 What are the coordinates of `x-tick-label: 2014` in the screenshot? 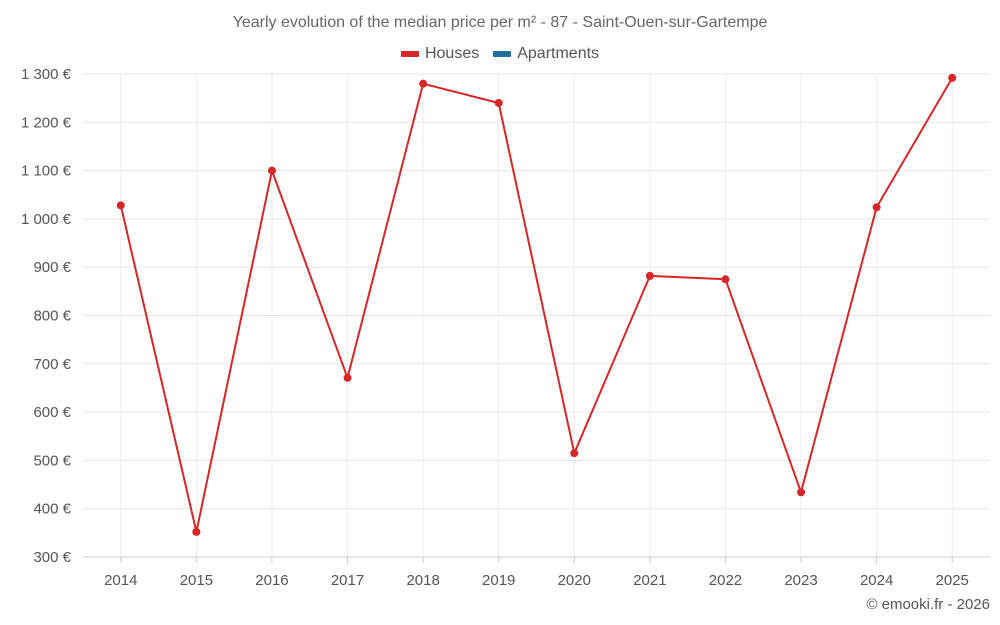 It's located at (120, 580).